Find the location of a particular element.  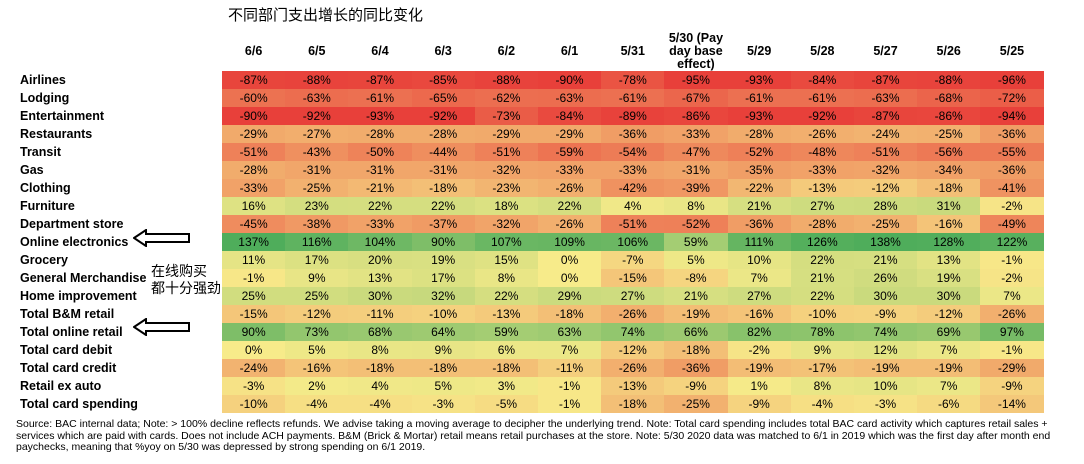

annotation-line2: 都十分强劲 is located at coordinates (186, 289).